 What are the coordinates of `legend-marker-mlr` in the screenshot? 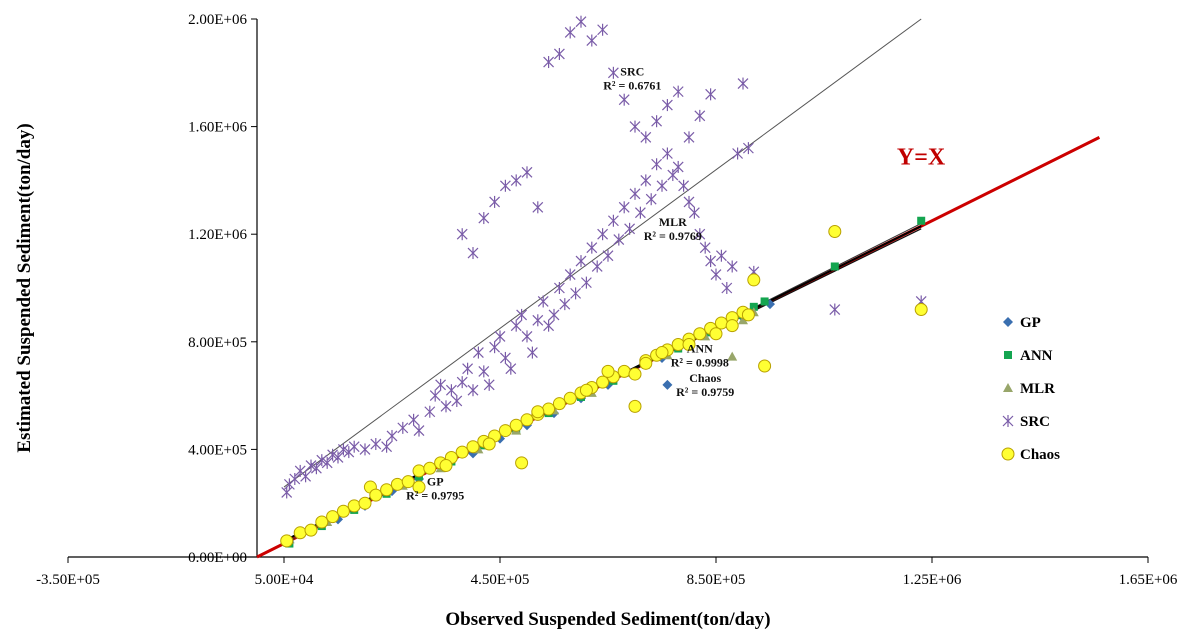 It's located at (1008, 387).